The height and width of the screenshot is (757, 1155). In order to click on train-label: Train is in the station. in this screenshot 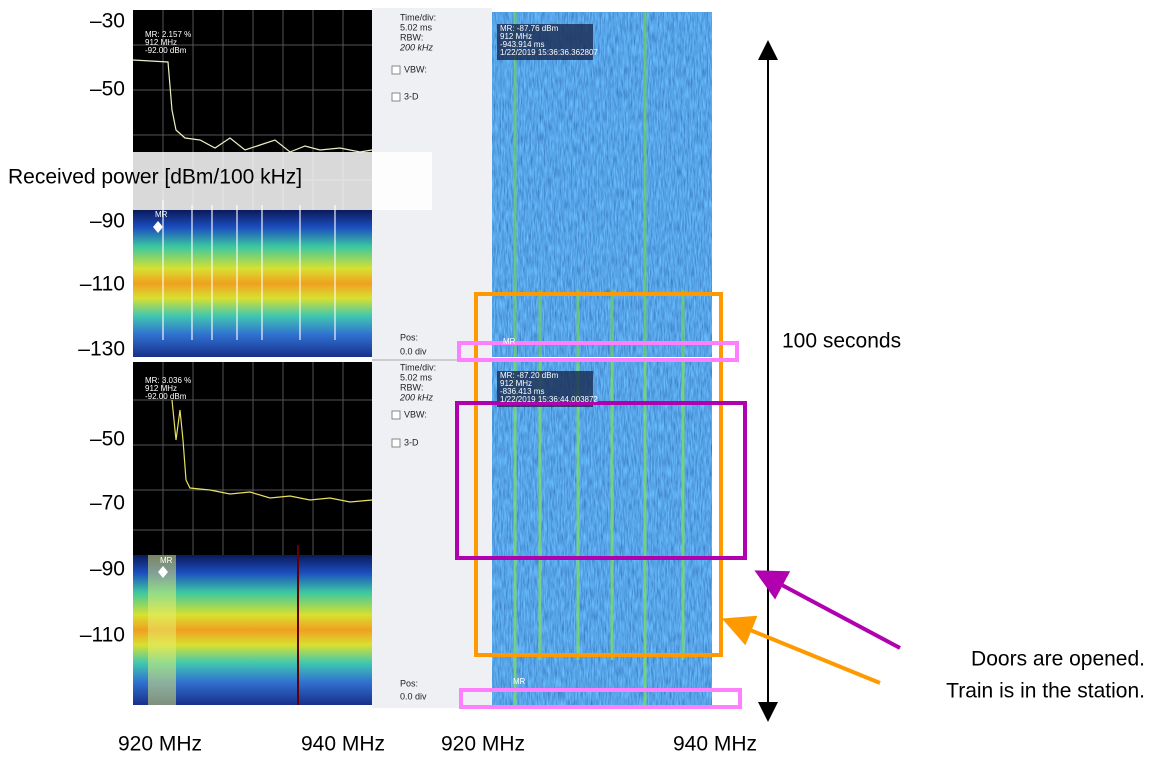, I will do `click(1045, 691)`.